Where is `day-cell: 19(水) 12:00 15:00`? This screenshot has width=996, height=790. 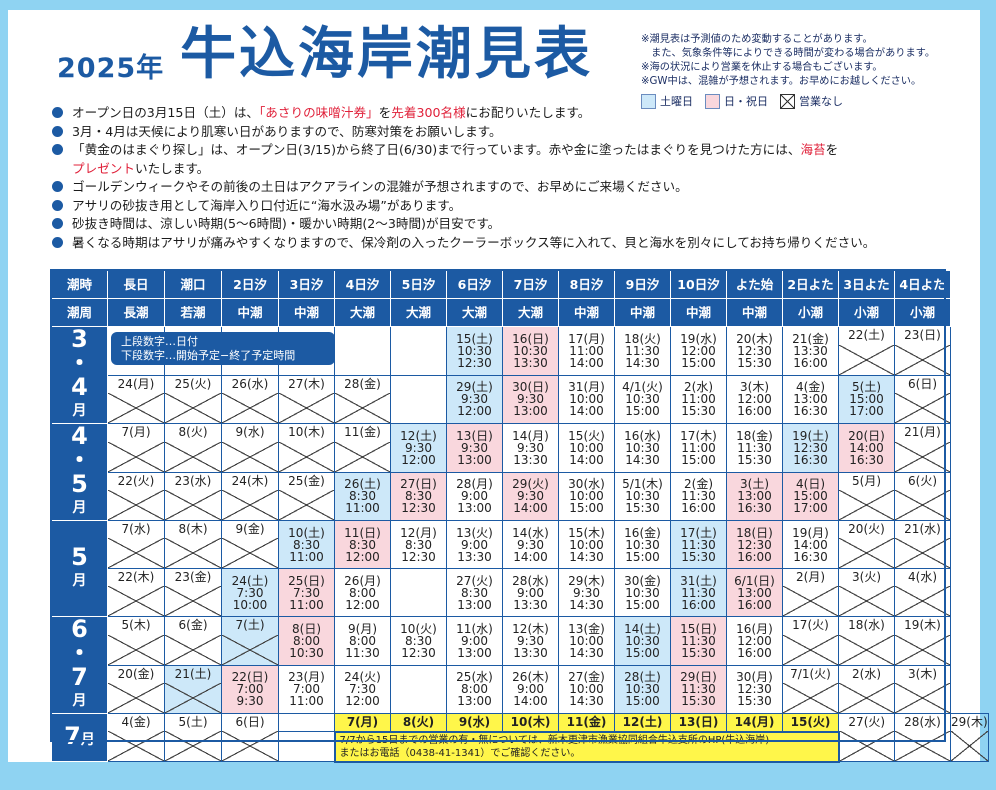
day-cell: 19(水) 12:00 15:00 is located at coordinates (698, 351).